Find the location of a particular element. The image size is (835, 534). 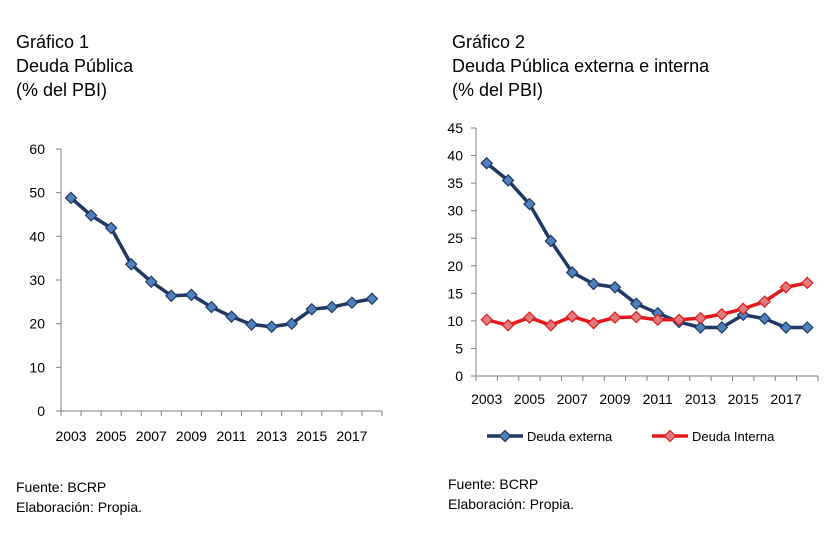

chart2-notes: Fuente: BCRP Elaboración: Propia. is located at coordinates (511, 494).